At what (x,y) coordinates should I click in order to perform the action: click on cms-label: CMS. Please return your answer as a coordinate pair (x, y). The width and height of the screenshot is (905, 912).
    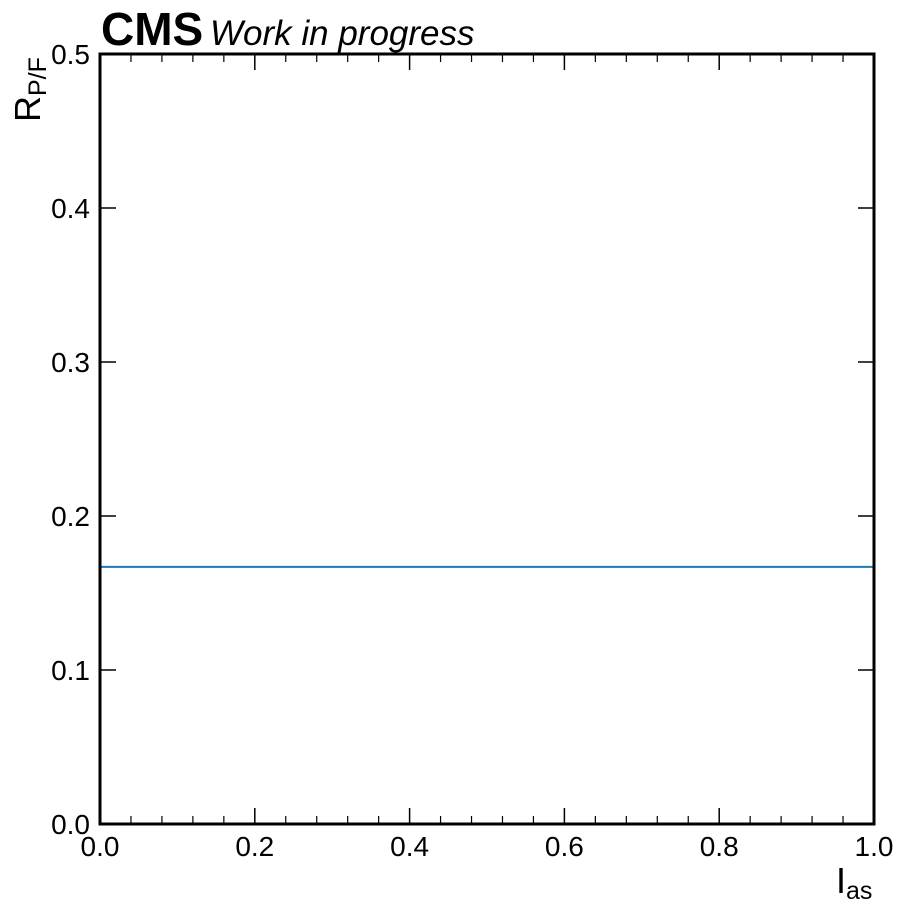
    Looking at the image, I should click on (152, 29).